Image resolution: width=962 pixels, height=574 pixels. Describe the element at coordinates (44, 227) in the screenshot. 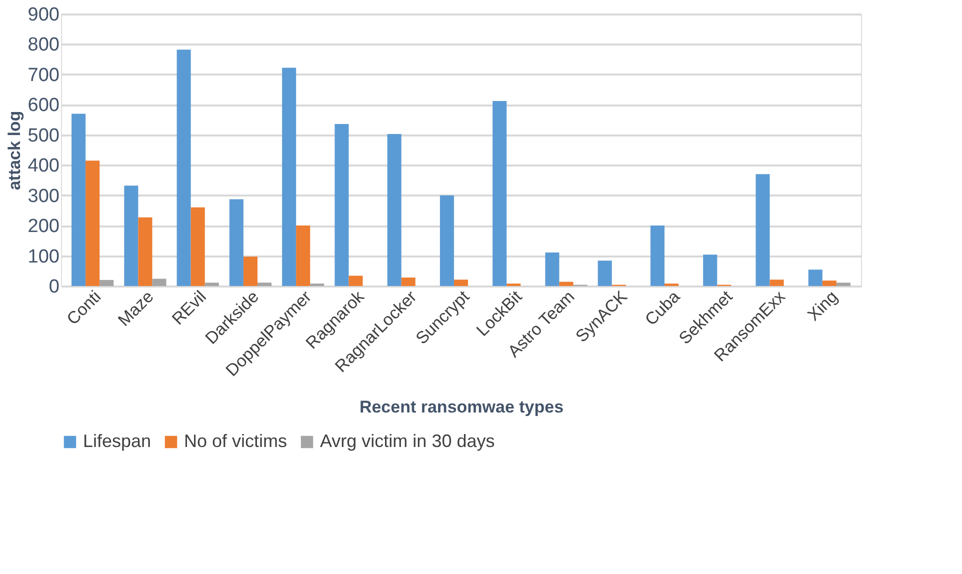

I see `y-tick-label: 200` at that location.